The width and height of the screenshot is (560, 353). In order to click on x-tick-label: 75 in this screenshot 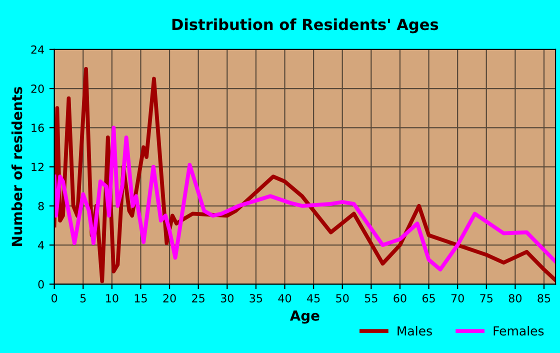, I will do `click(486, 298)`.